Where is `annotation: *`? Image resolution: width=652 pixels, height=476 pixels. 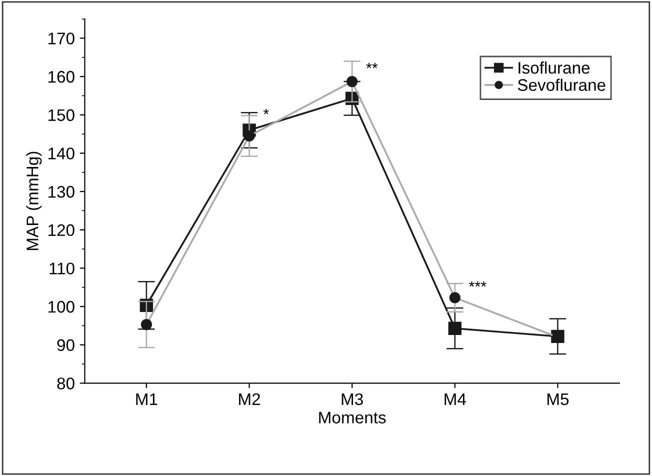 annotation: * is located at coordinates (266, 111).